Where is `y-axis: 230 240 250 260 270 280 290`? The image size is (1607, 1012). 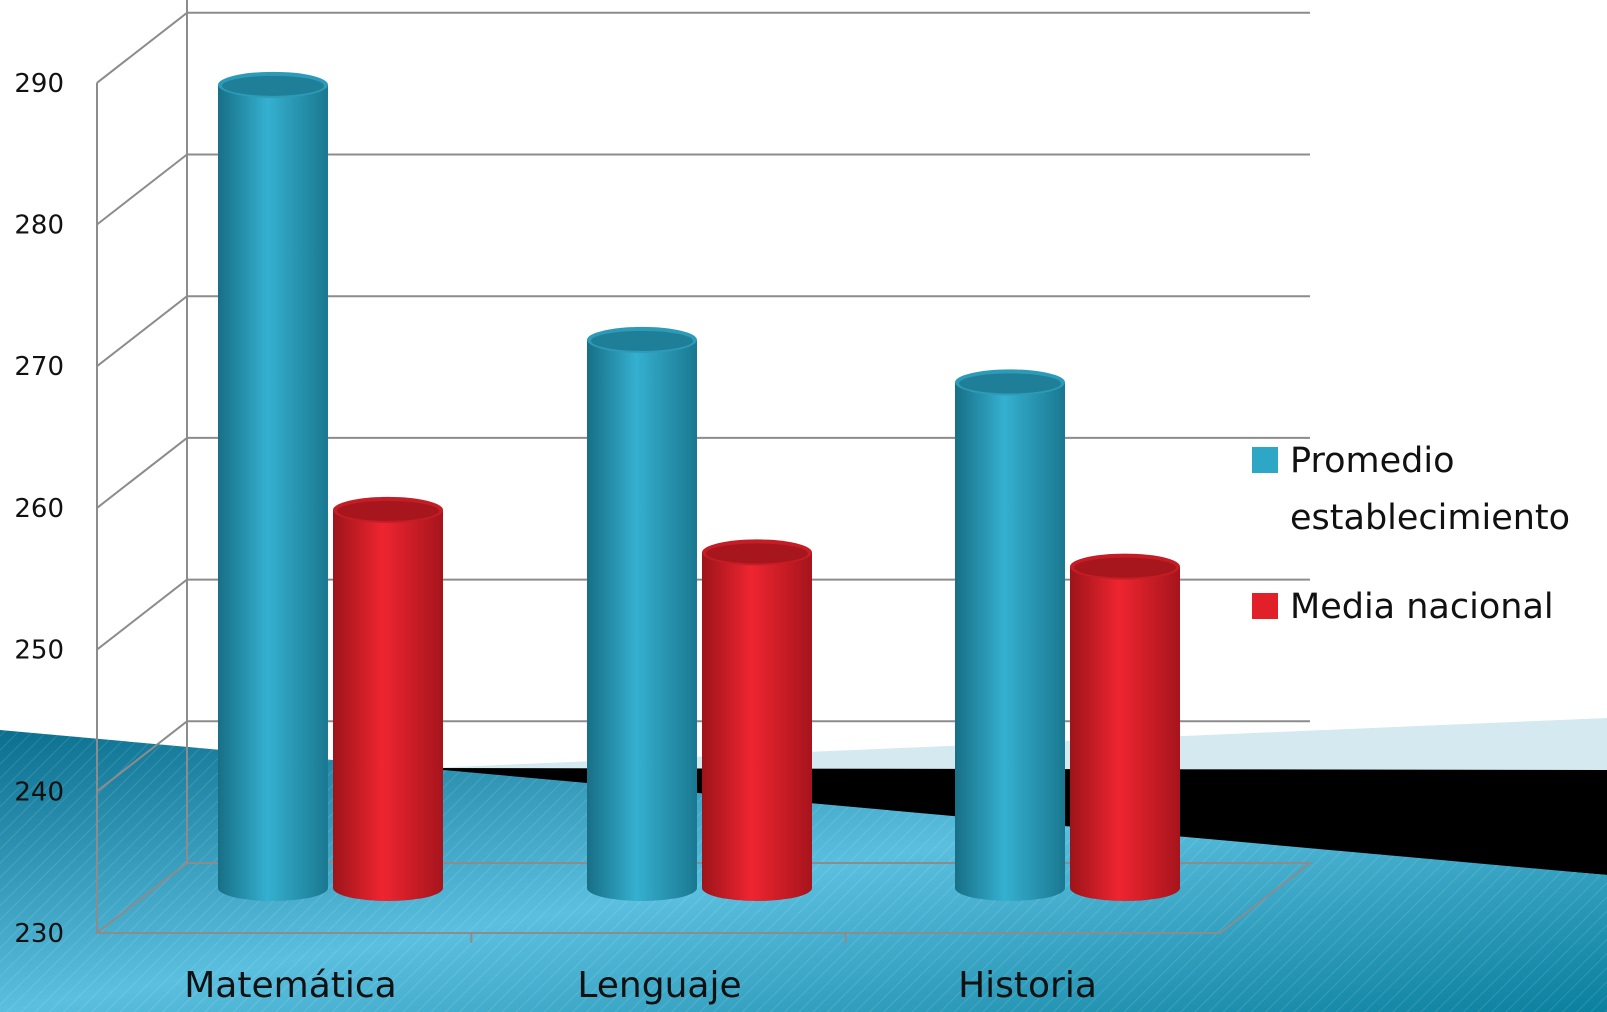
y-axis: 230 240 250 260 270 280 290 is located at coordinates (39, 509).